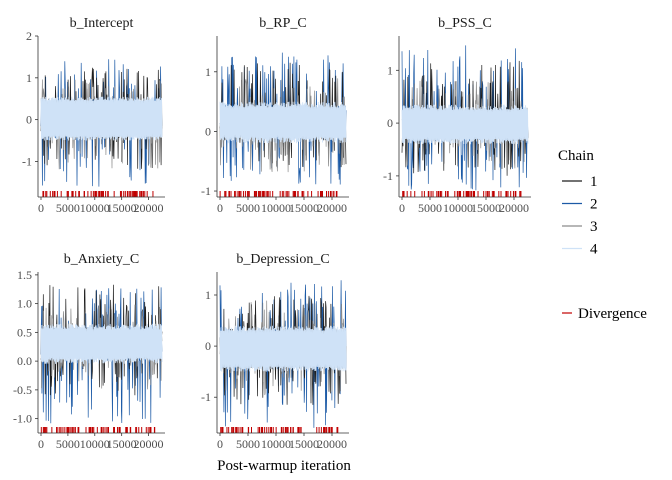 This screenshot has height=480, width=672. I want to click on legend-label-chain-1: 1, so click(594, 182).